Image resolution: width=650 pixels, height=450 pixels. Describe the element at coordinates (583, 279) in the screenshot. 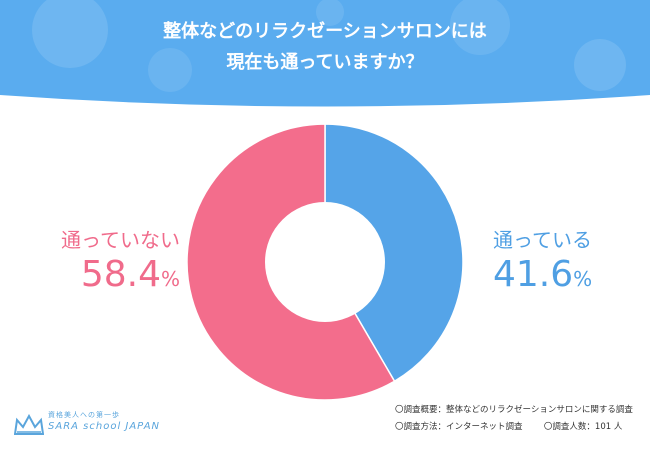

I see `label-going-unit: %` at that location.